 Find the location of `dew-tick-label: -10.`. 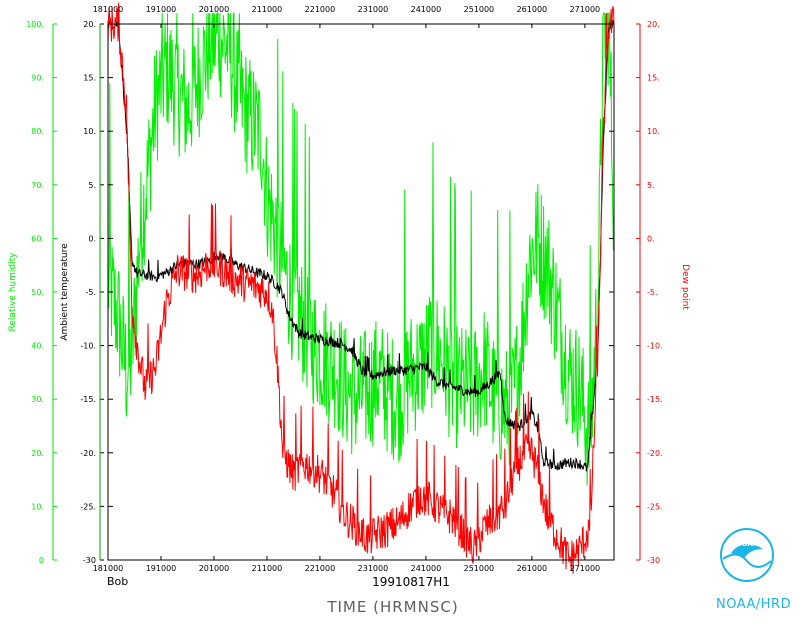

dew-tick-label: -10. is located at coordinates (655, 346).